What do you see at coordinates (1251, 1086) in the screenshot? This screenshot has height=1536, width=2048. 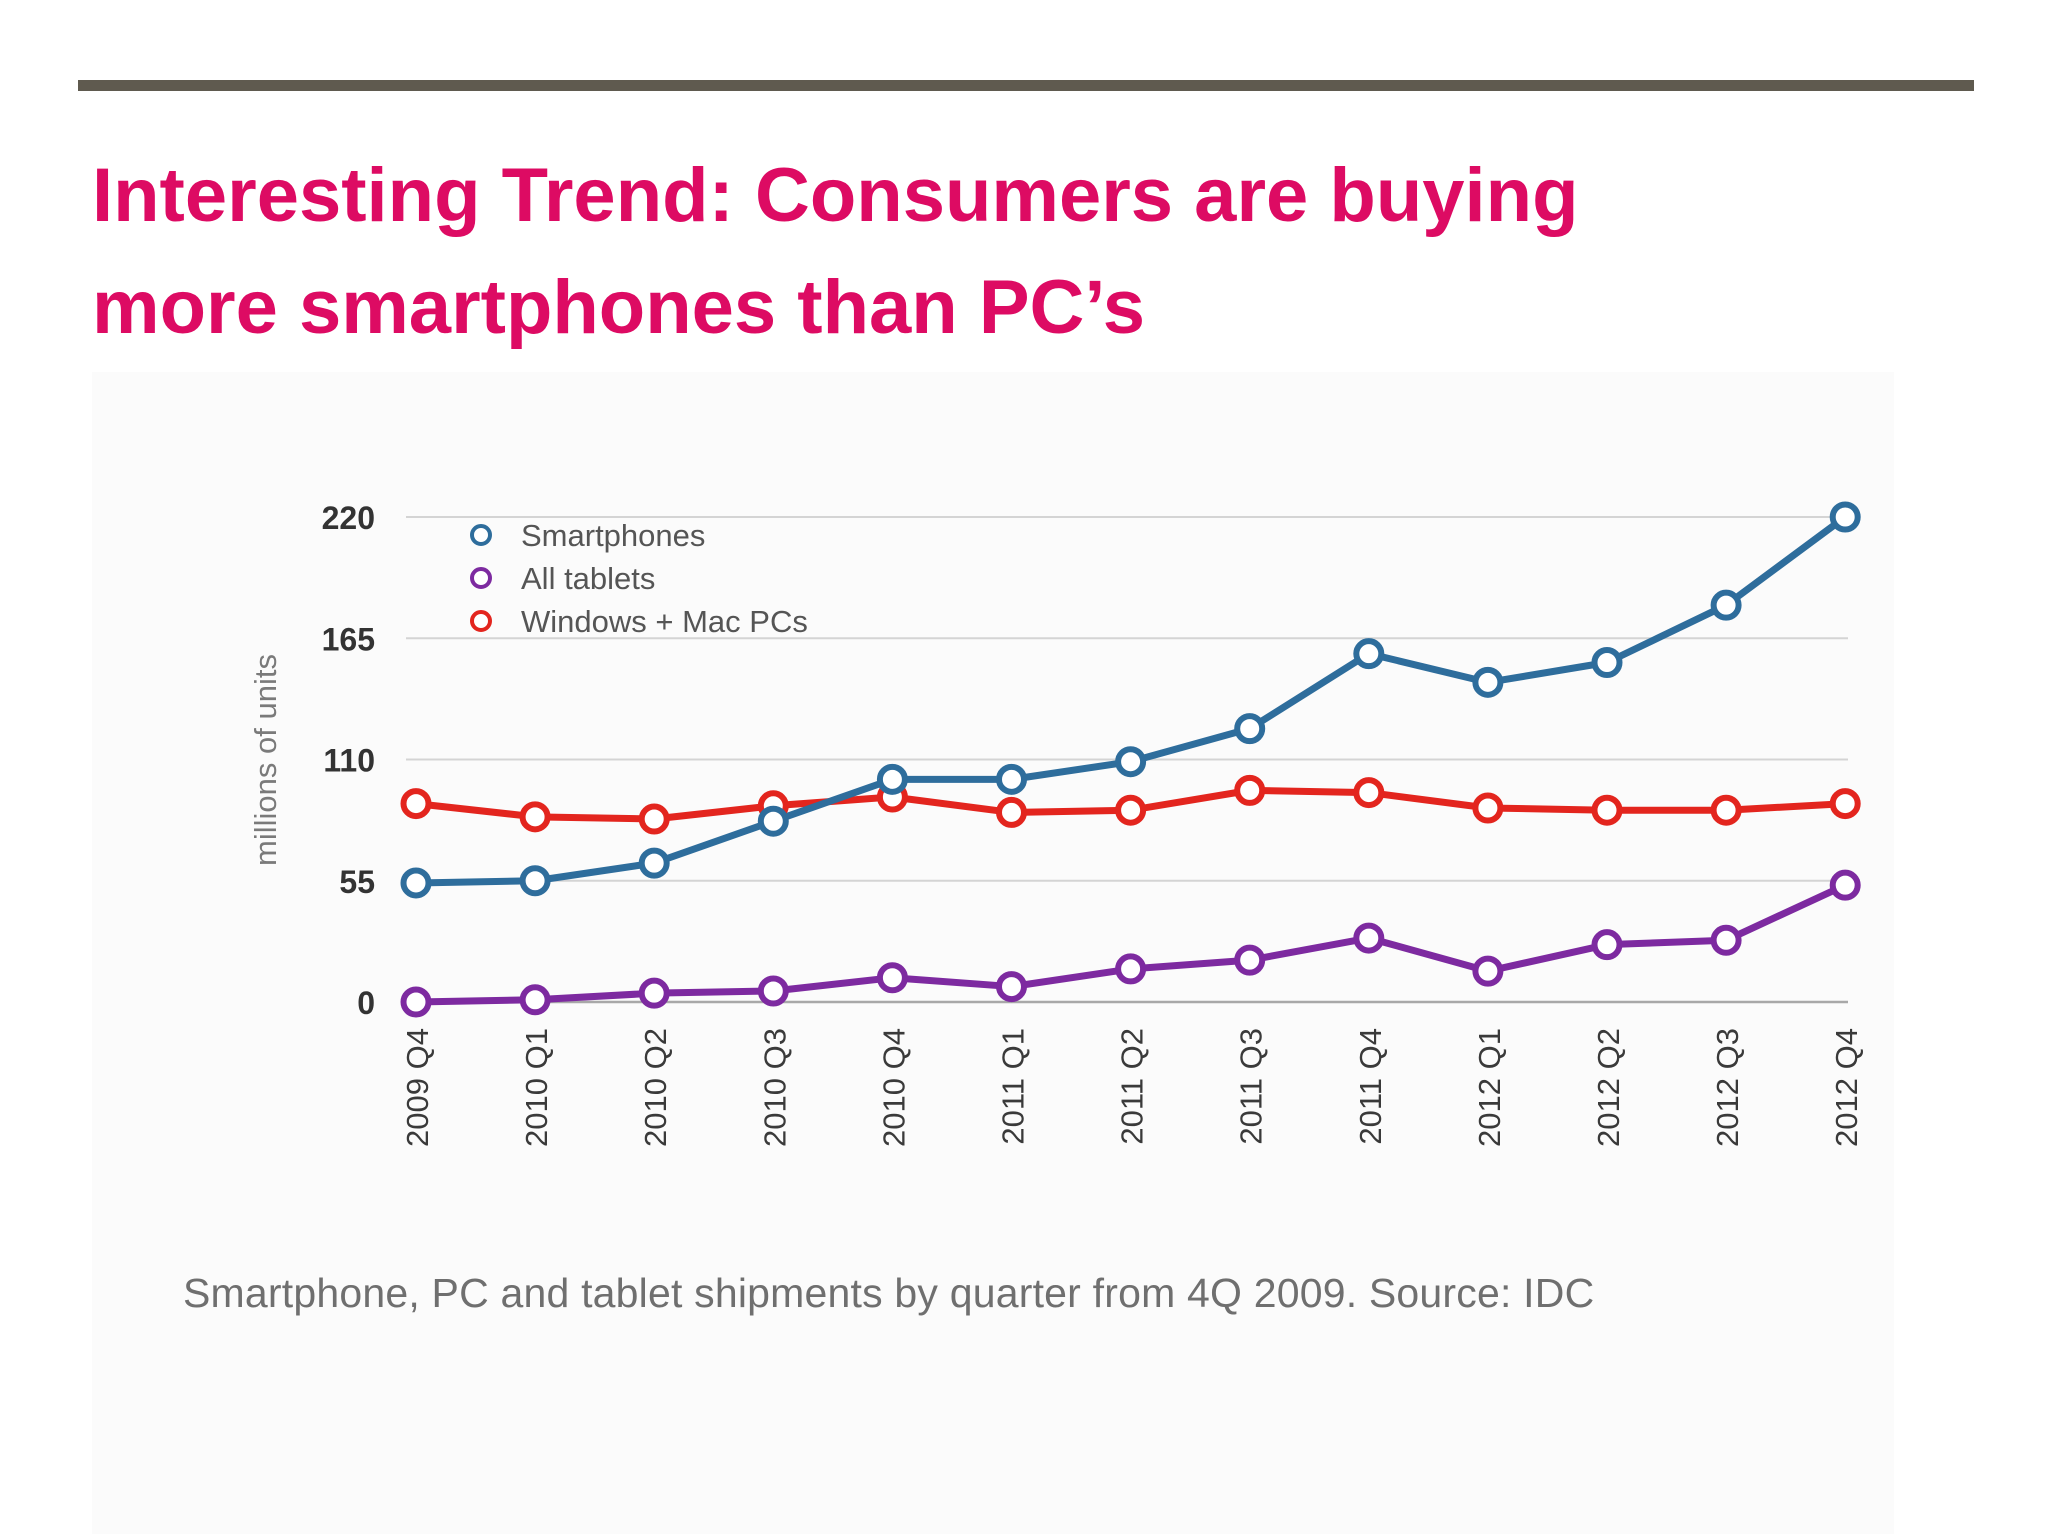 I see `x-tick-label: 2011 Q3` at bounding box center [1251, 1086].